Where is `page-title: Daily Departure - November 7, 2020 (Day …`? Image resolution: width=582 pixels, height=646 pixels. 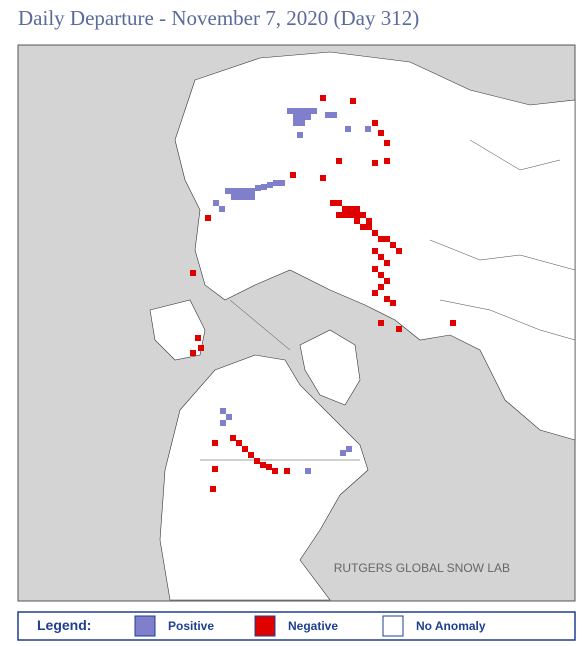
page-title: Daily Departure - November 7, 2020 (Day … is located at coordinates (219, 18).